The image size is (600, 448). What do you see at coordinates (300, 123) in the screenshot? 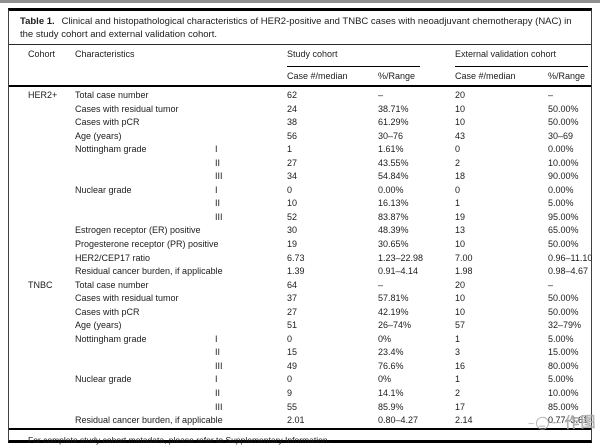
I see `table-row: Cases with pCR 38 61.29% 10 50.00%` at bounding box center [300, 123].